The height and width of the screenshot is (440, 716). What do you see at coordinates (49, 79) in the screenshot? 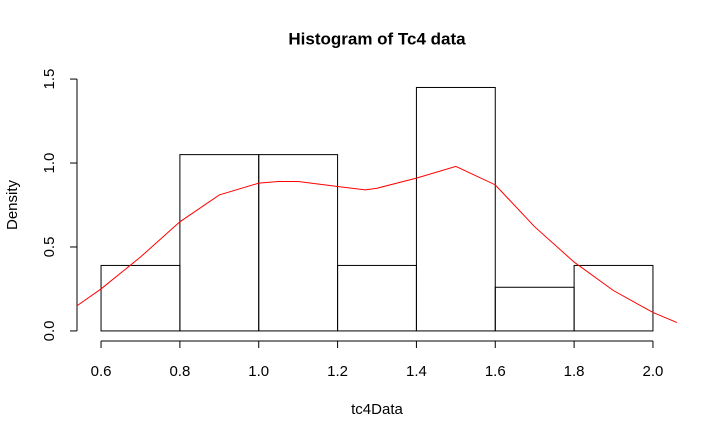
I see `y-tick-label: 1.5` at bounding box center [49, 79].